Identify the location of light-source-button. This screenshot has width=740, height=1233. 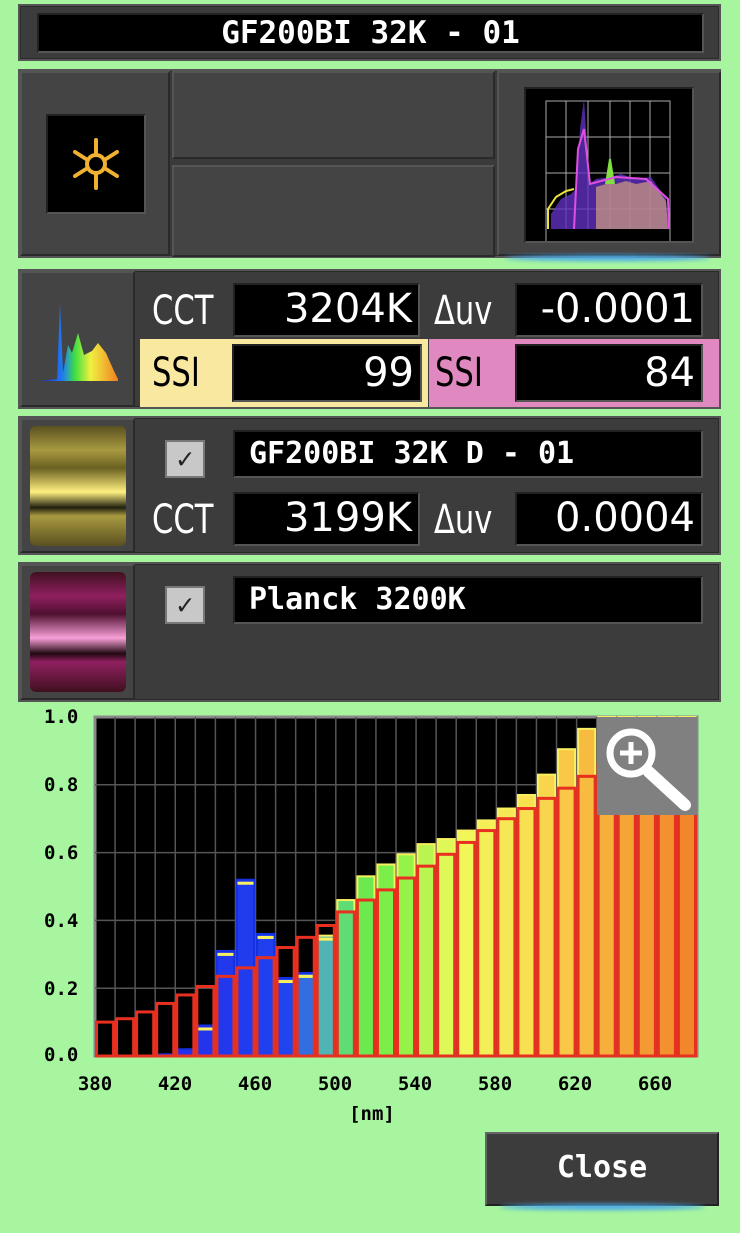
(95, 163).